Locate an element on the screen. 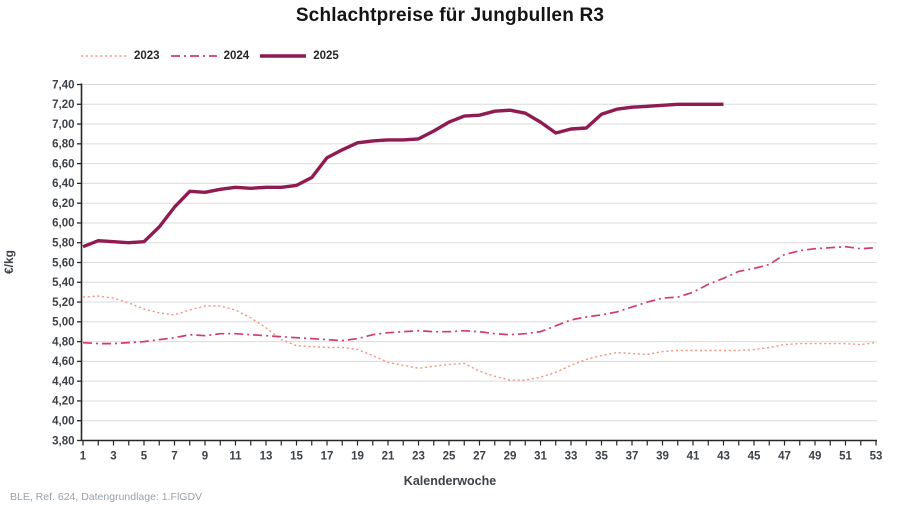 The image size is (900, 506). svg-text: 7,40 is located at coordinates (63, 85).